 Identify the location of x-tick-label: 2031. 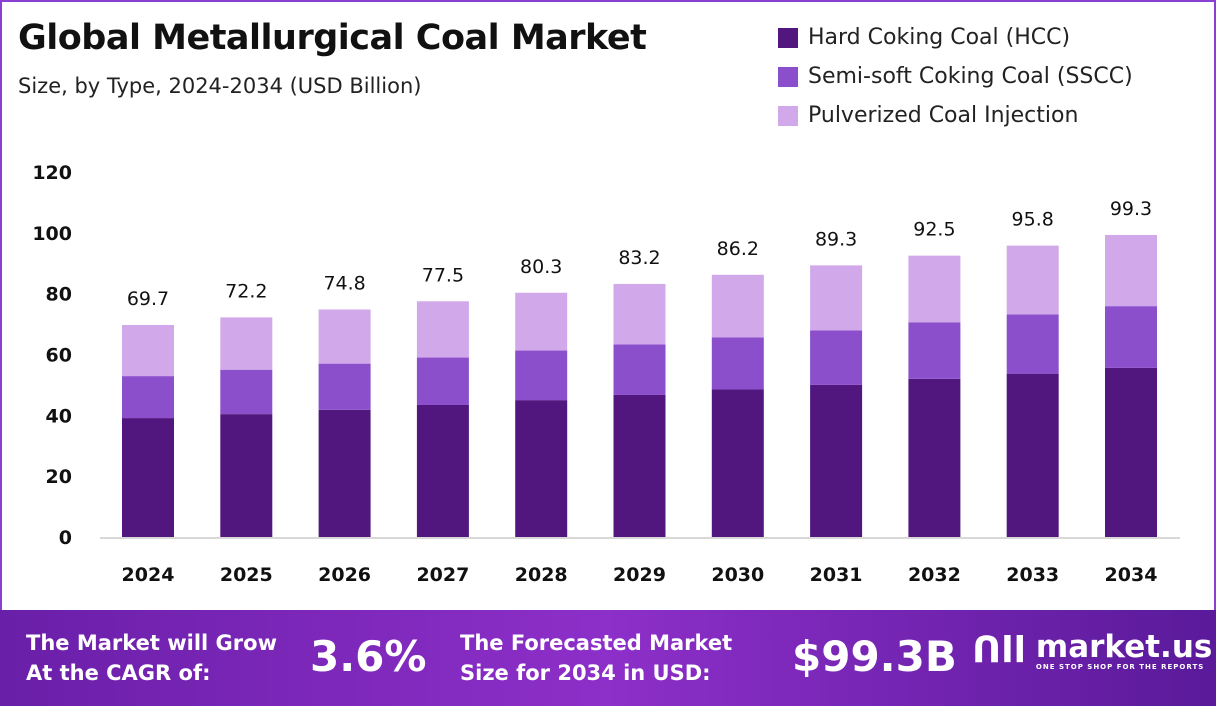
(836, 575).